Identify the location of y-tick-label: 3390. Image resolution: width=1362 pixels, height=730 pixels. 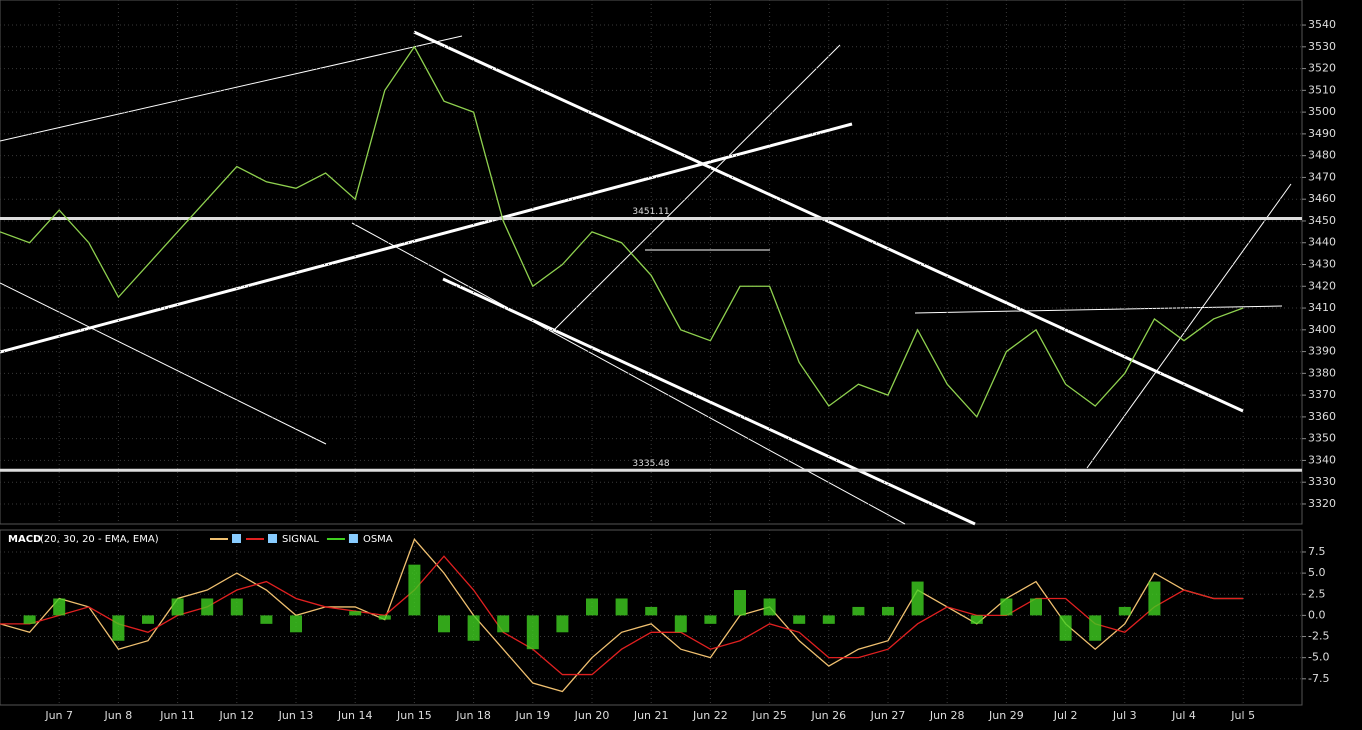
(1322, 351).